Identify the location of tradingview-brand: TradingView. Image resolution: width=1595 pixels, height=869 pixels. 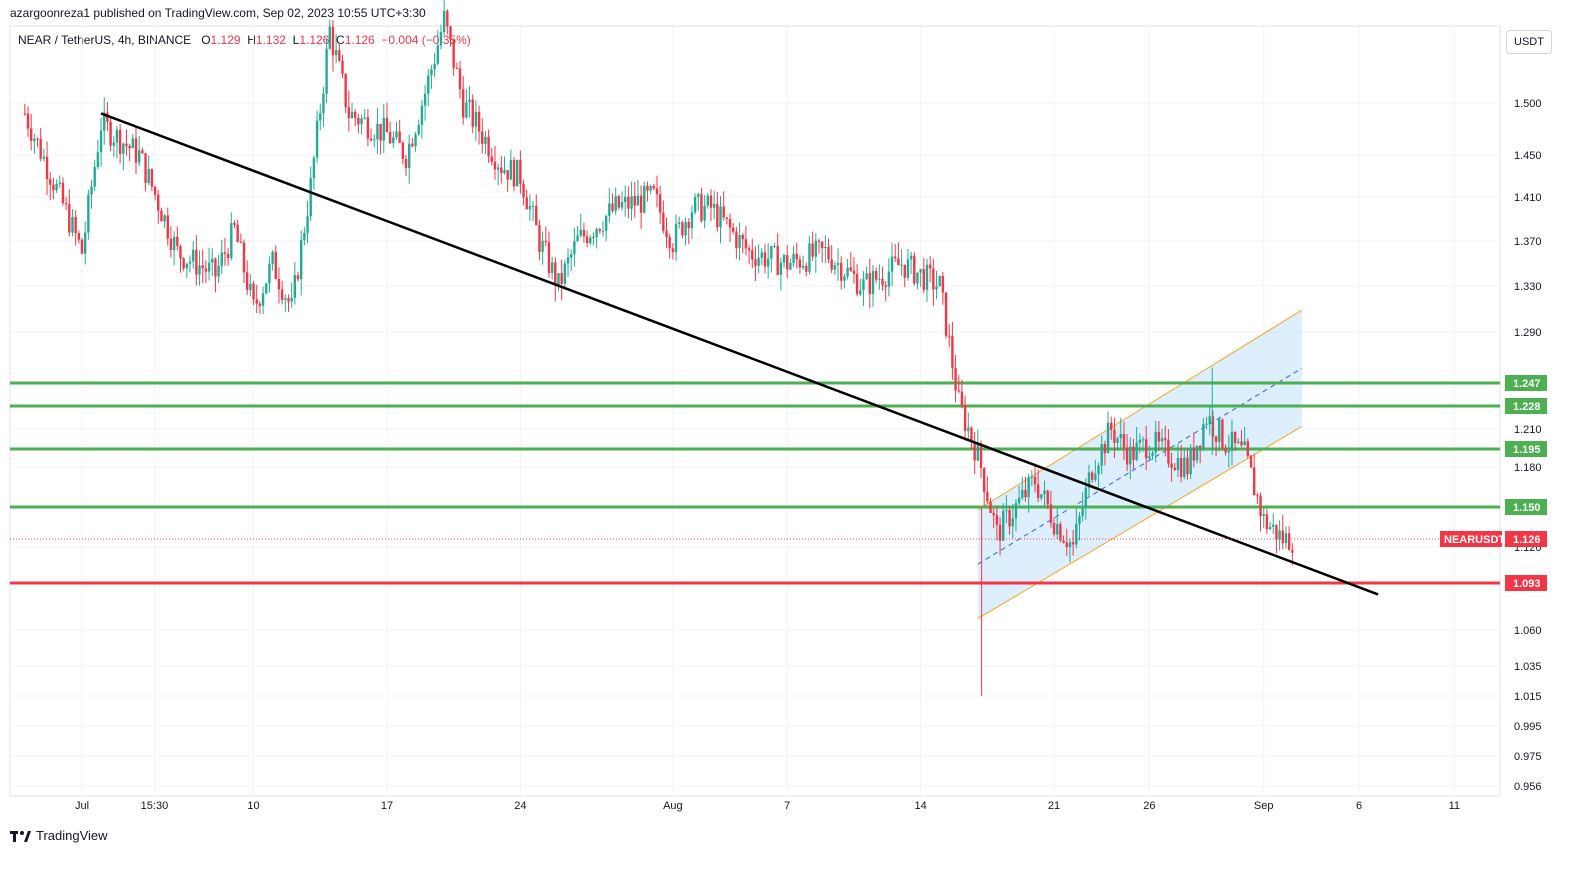
(59, 835).